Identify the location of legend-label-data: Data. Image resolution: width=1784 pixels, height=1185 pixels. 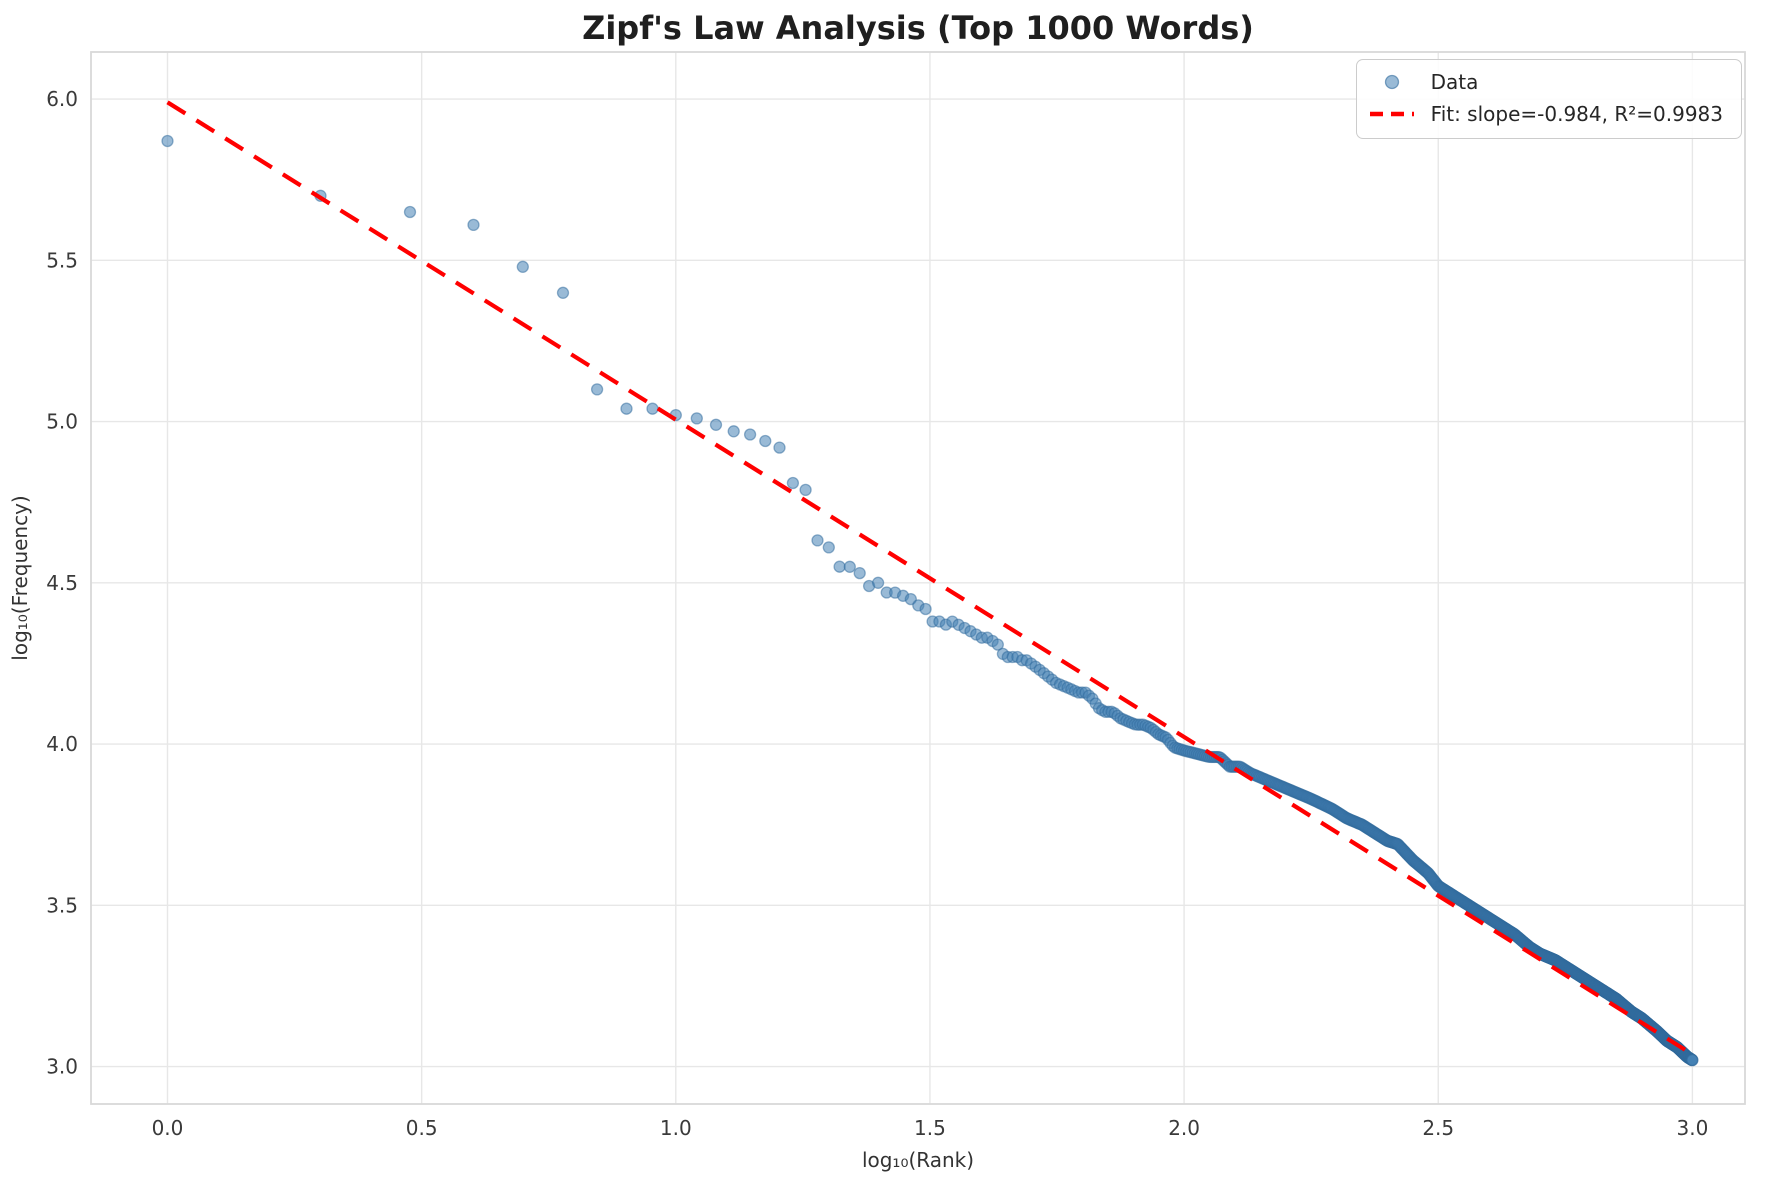
(1454, 82).